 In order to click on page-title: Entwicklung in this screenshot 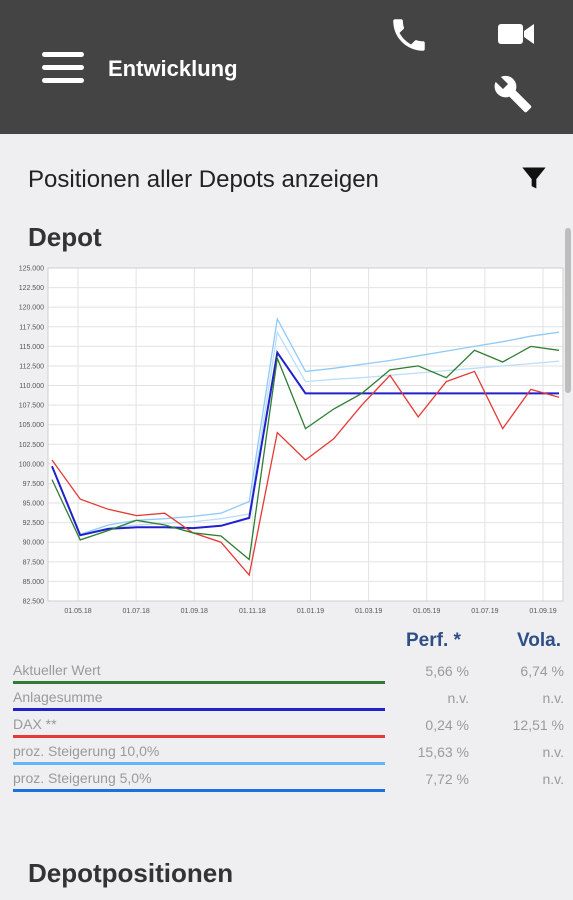, I will do `click(173, 68)`.